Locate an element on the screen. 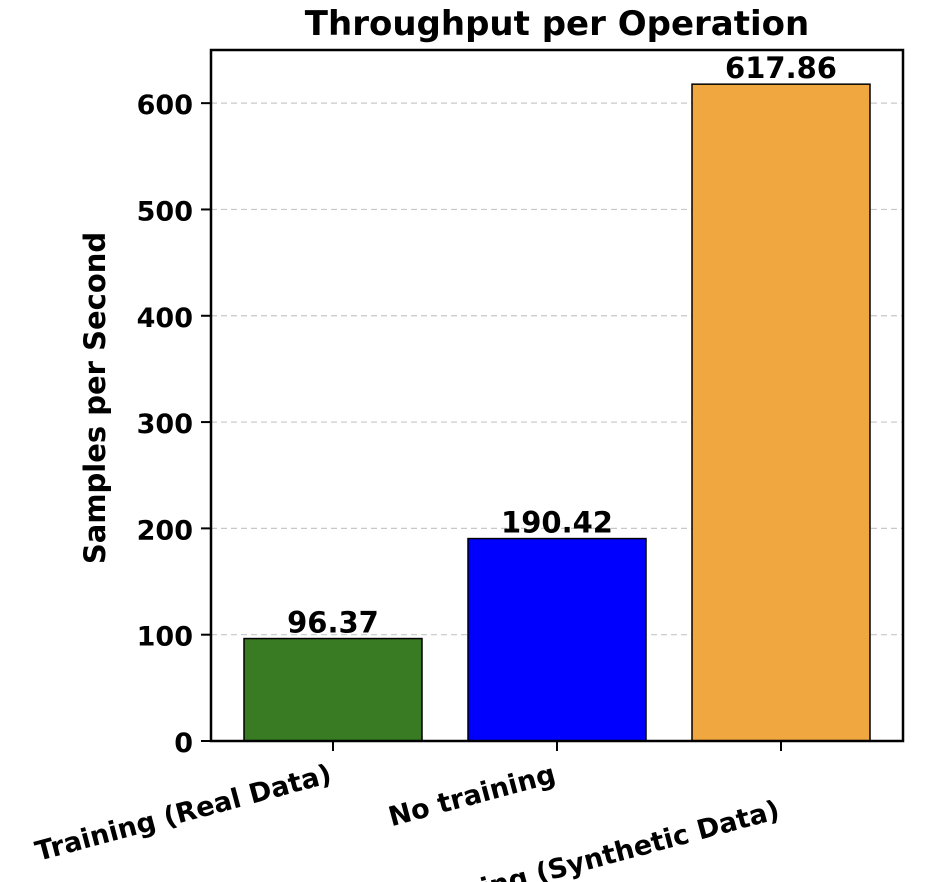 The width and height of the screenshot is (948, 882). y-tick-label: 600 is located at coordinates (165, 105).